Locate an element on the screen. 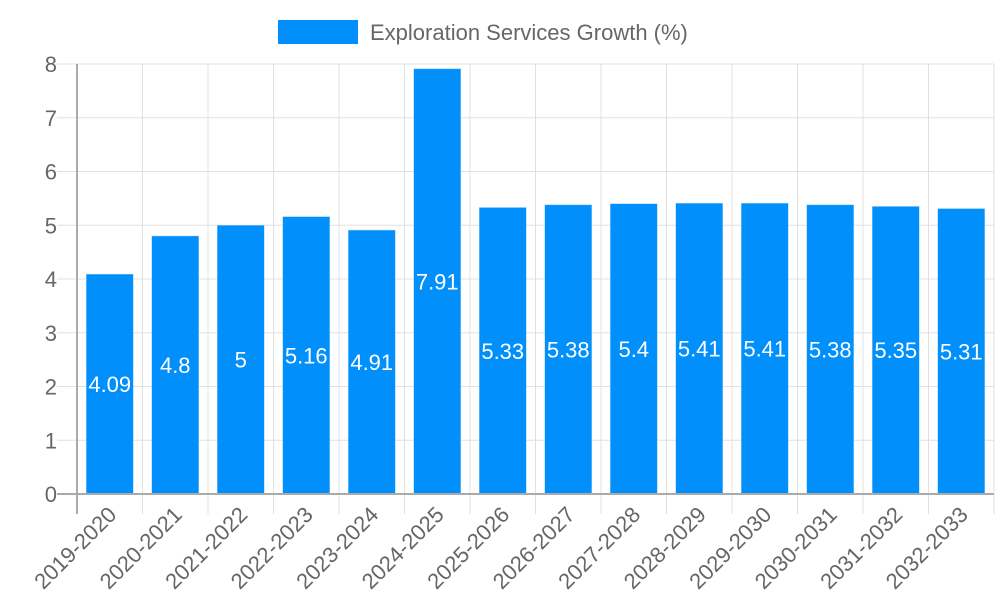 The image size is (1000, 600). y-tick-label: 3 is located at coordinates (51, 333).